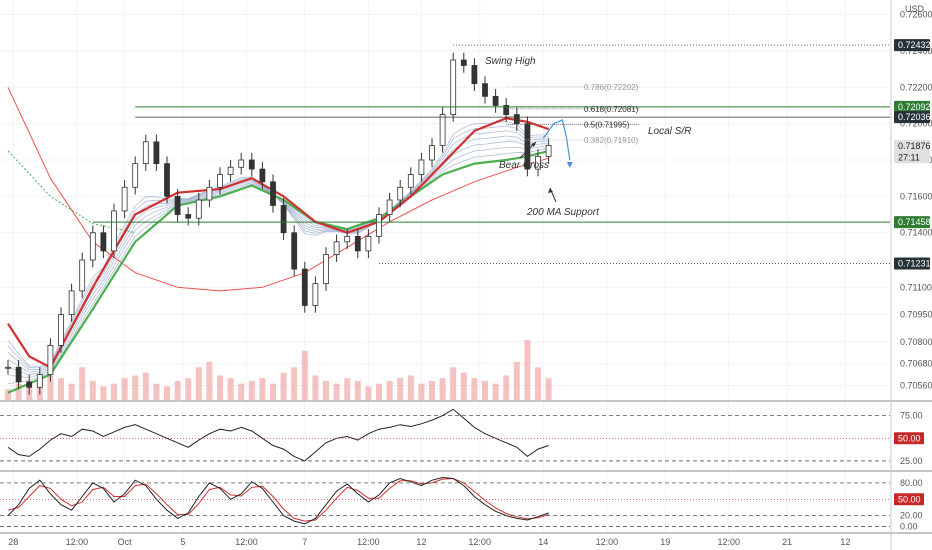 The height and width of the screenshot is (550, 932). What do you see at coordinates (550, 190) in the screenshot?
I see `ma-support-arrowhead` at bounding box center [550, 190].